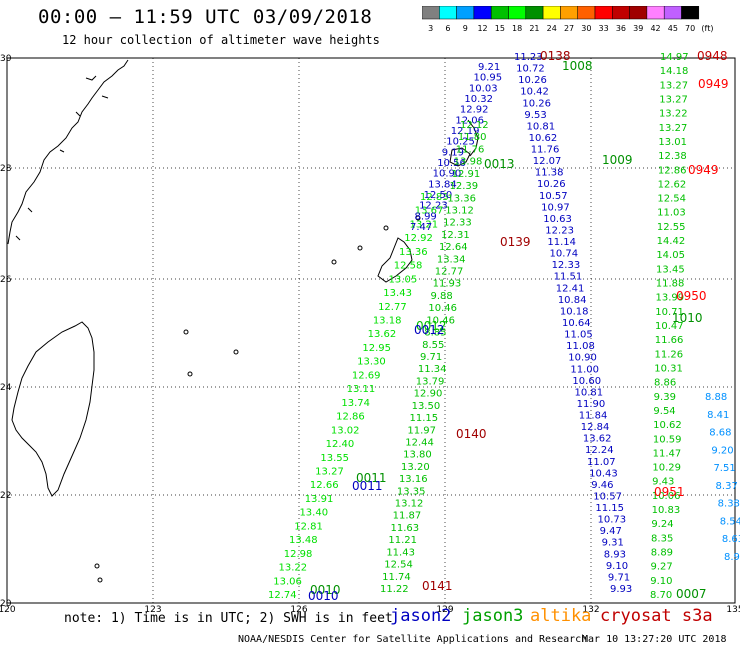  What do you see at coordinates (319, 499) in the screenshot?
I see `wave-height-value: 13.91` at bounding box center [319, 499].